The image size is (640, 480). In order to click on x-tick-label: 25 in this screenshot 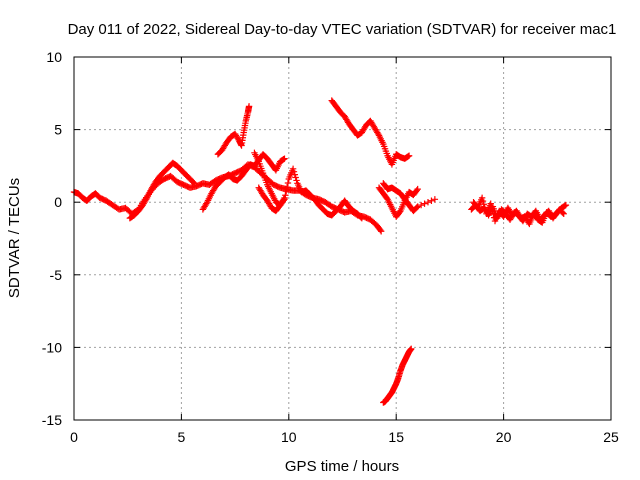, I will do `click(611, 437)`.